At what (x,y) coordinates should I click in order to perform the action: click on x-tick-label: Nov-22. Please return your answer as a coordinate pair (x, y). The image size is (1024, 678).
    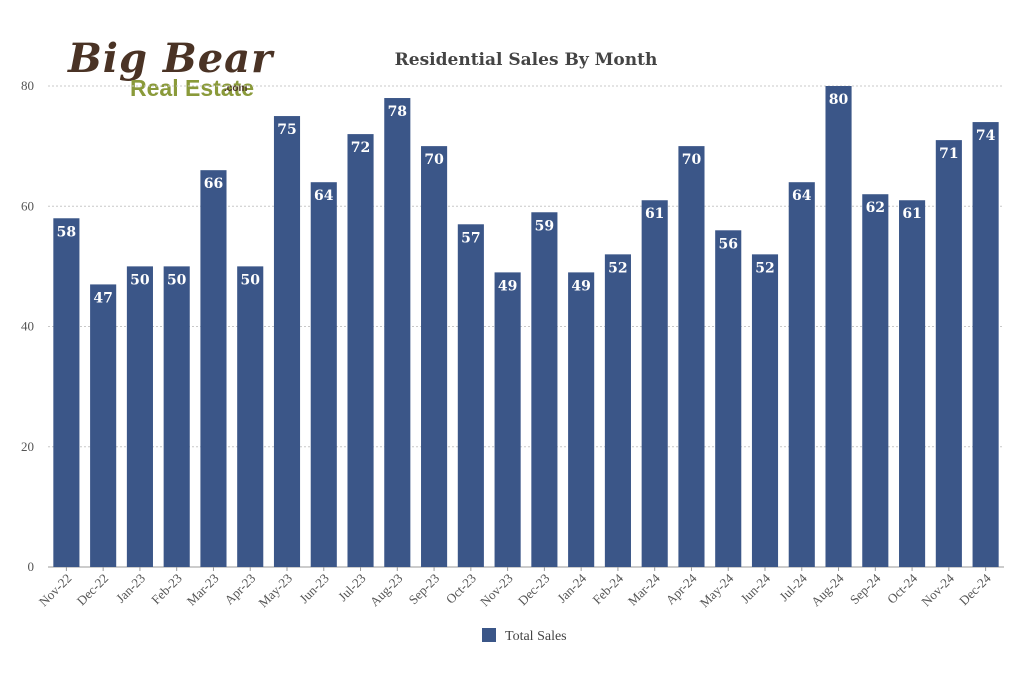
    Looking at the image, I should click on (55, 590).